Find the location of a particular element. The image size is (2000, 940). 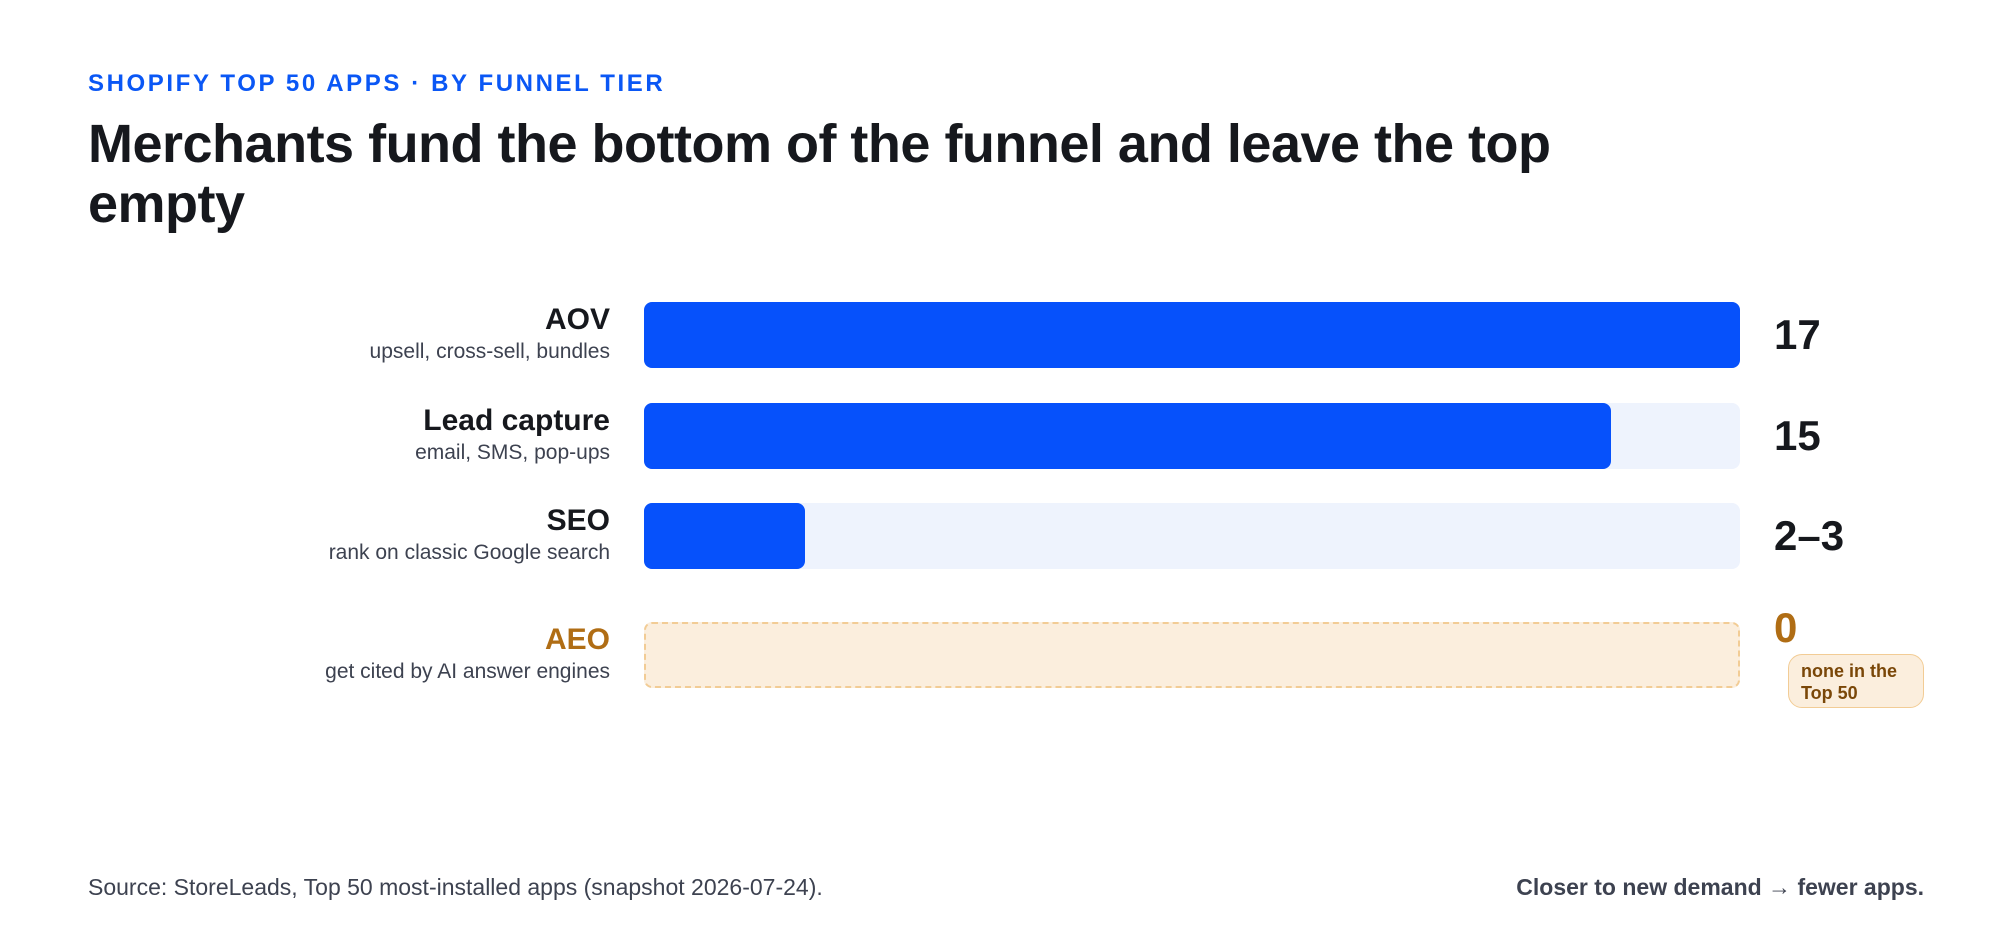

chart-eyebrow: SHOPIFY TOP 50 APPS · BY FUNNEL TIER is located at coordinates (377, 83).